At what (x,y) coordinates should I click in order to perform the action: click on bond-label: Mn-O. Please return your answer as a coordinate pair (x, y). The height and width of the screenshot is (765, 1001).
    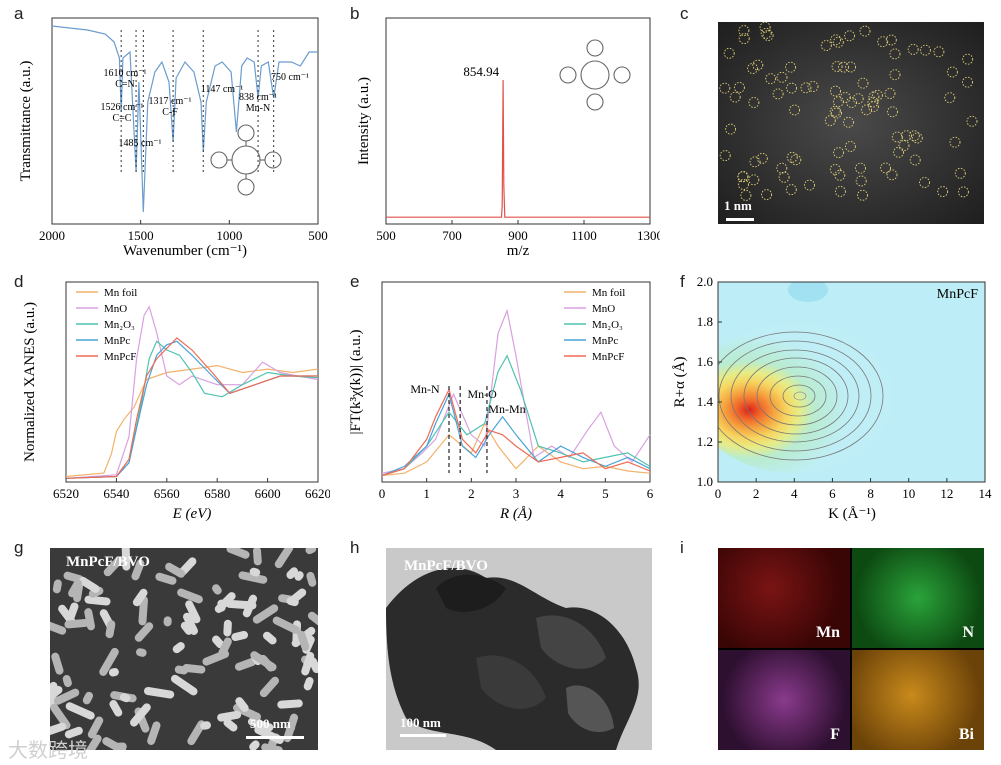
    Looking at the image, I should click on (482, 394).